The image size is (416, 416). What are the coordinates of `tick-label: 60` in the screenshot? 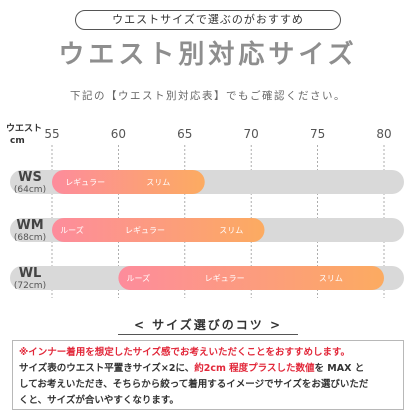 It's located at (118, 134).